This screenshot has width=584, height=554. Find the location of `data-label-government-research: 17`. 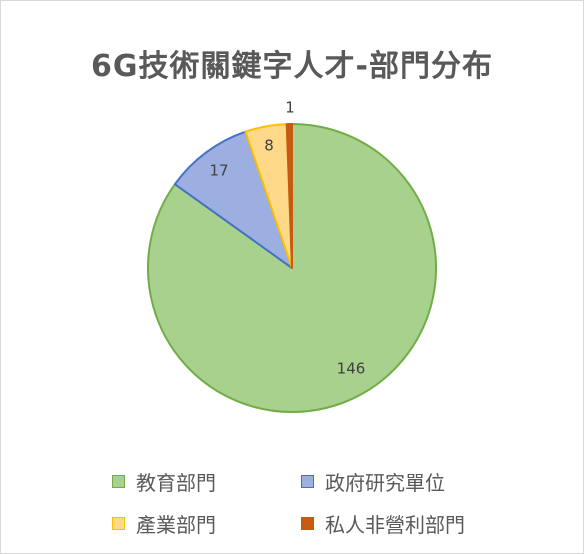

data-label-government-research: 17 is located at coordinates (218, 171).